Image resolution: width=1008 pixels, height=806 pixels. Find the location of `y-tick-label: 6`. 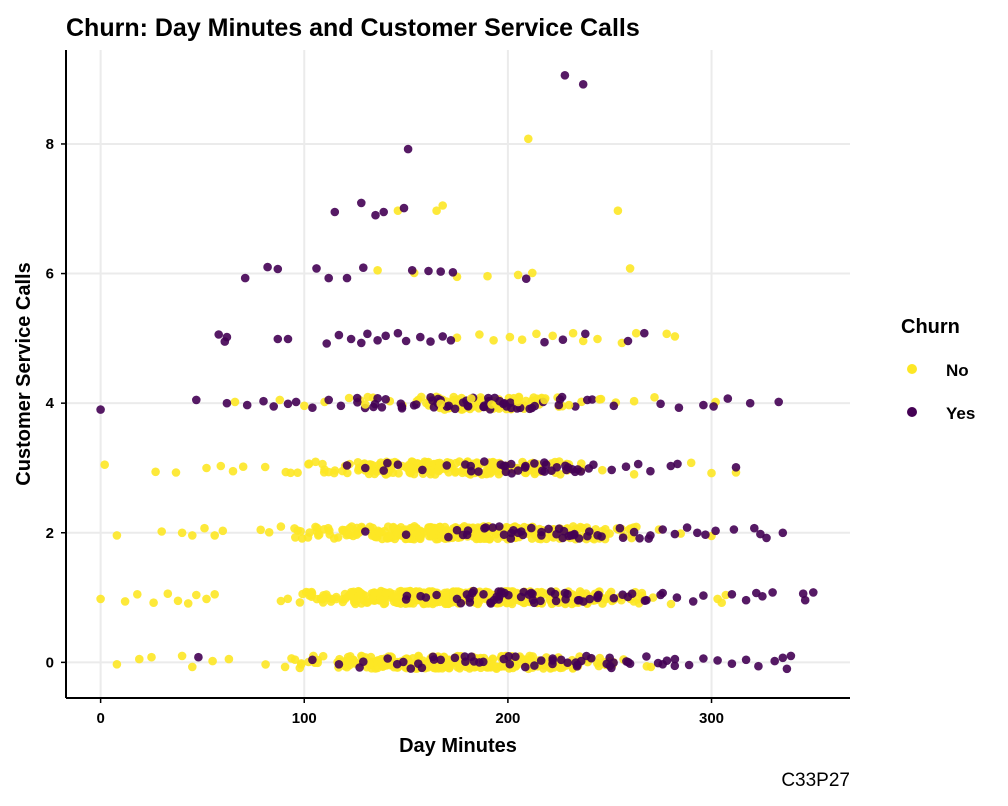

y-tick-label: 6 is located at coordinates (50, 274).